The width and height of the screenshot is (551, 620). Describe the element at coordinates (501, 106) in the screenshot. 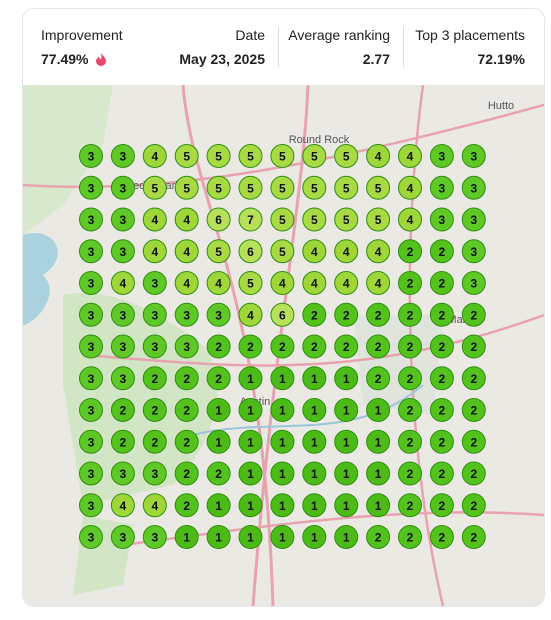

I see `map-label: Hutto` at that location.